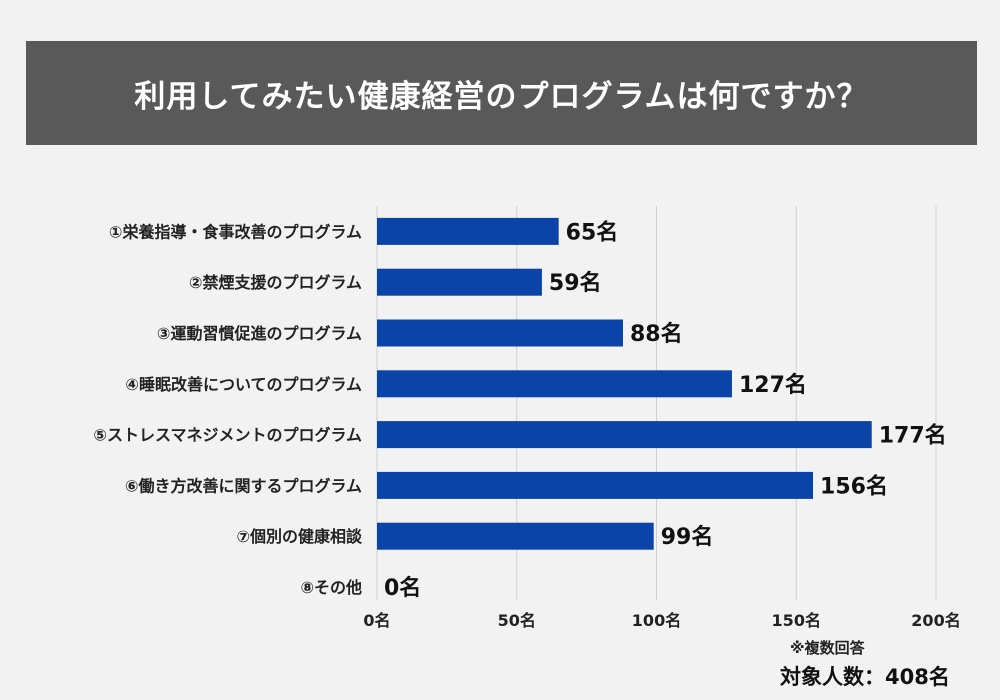 The width and height of the screenshot is (1000, 700). Describe the element at coordinates (773, 385) in the screenshot. I see `value-label: 127名` at that location.